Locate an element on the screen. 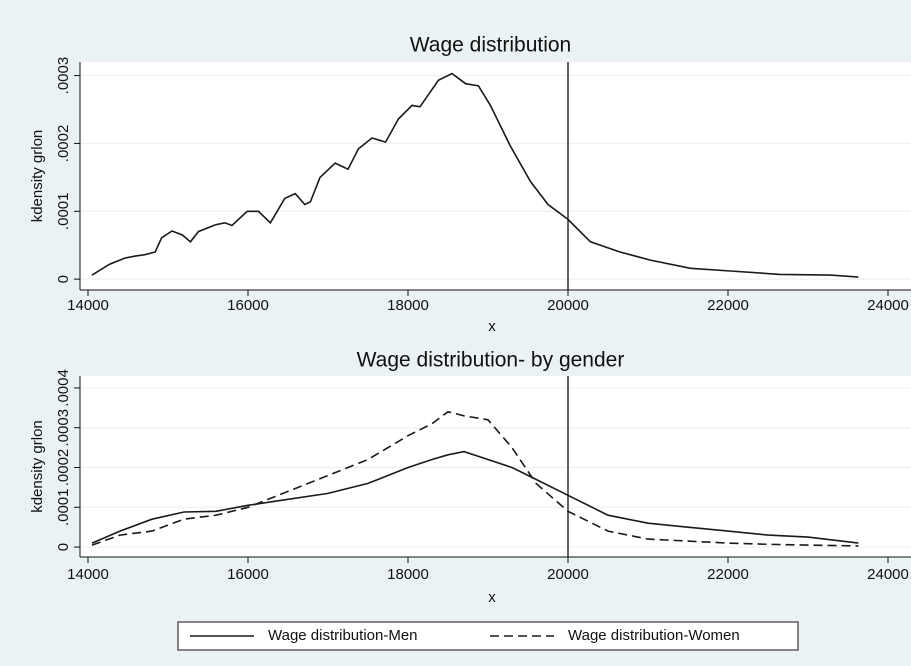 This screenshot has height=666, width=911. legend-label: Wage distribution-Men is located at coordinates (343, 635).